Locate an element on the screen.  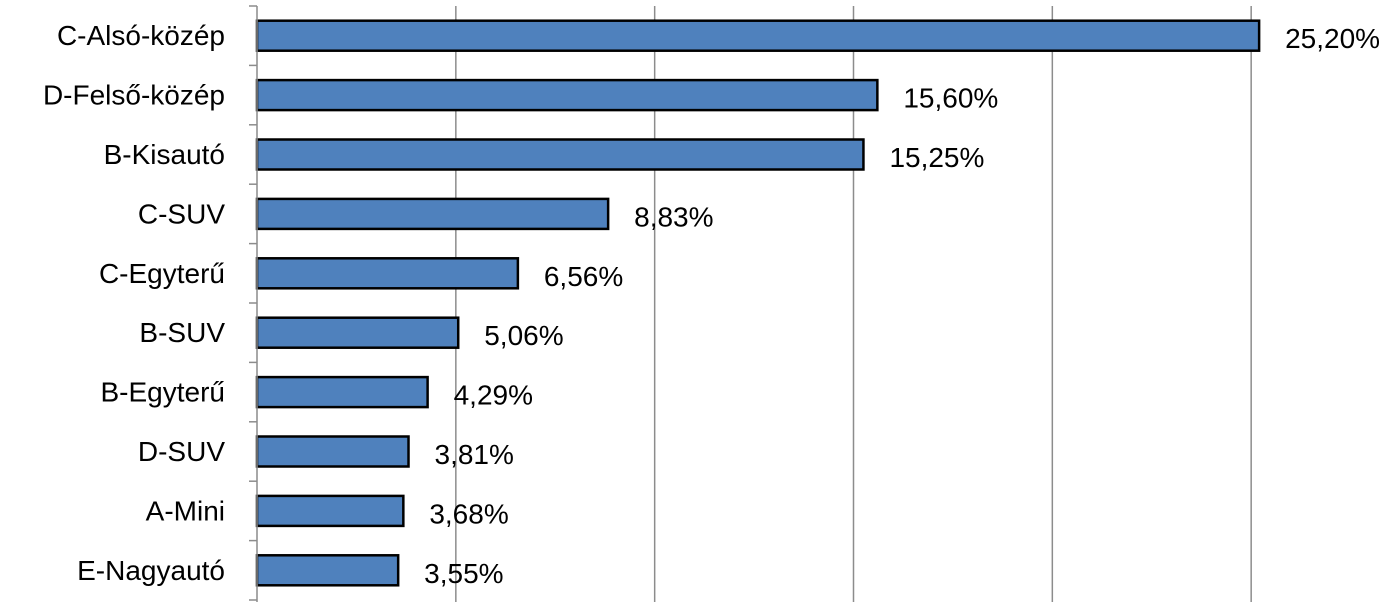
category-label: B-Egyterű is located at coordinates (163, 392).